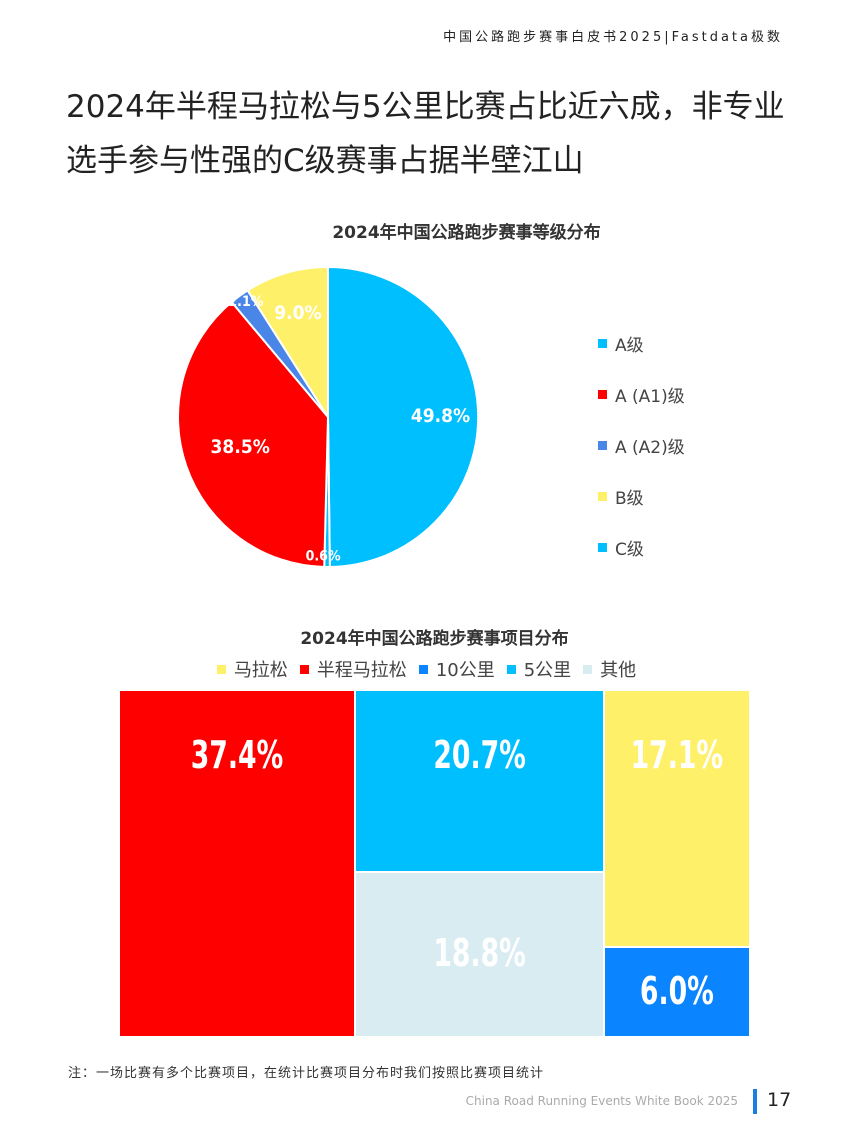  I want to click on pie-legend: A级 A (A1)级 A (A2)级 B级 C级, so click(641, 445).